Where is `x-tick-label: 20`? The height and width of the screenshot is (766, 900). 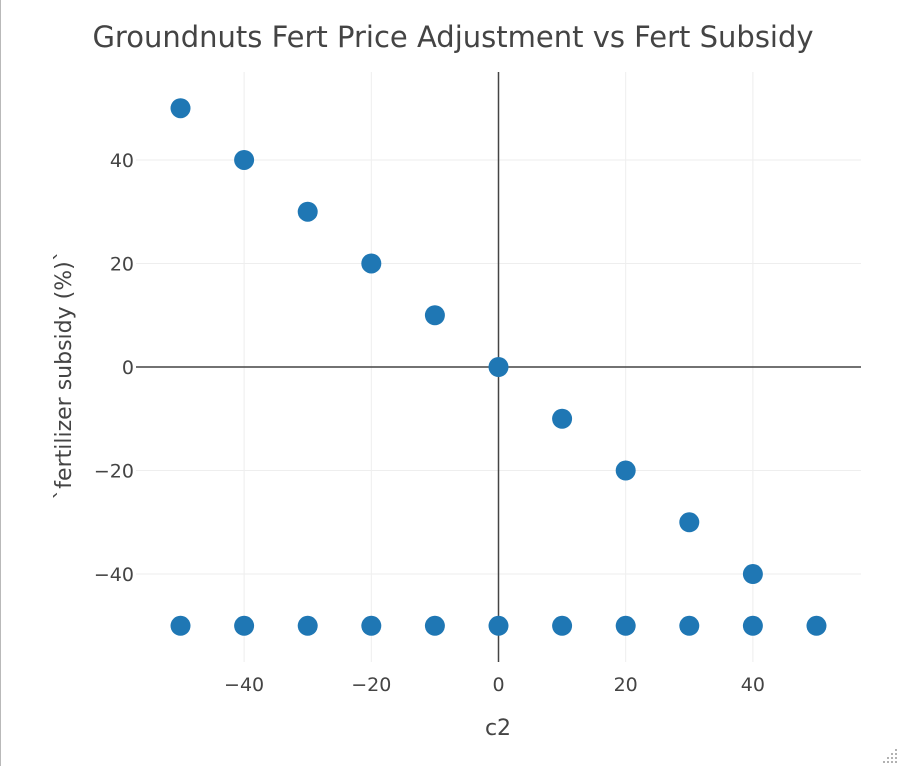 x-tick-label: 20 is located at coordinates (626, 685).